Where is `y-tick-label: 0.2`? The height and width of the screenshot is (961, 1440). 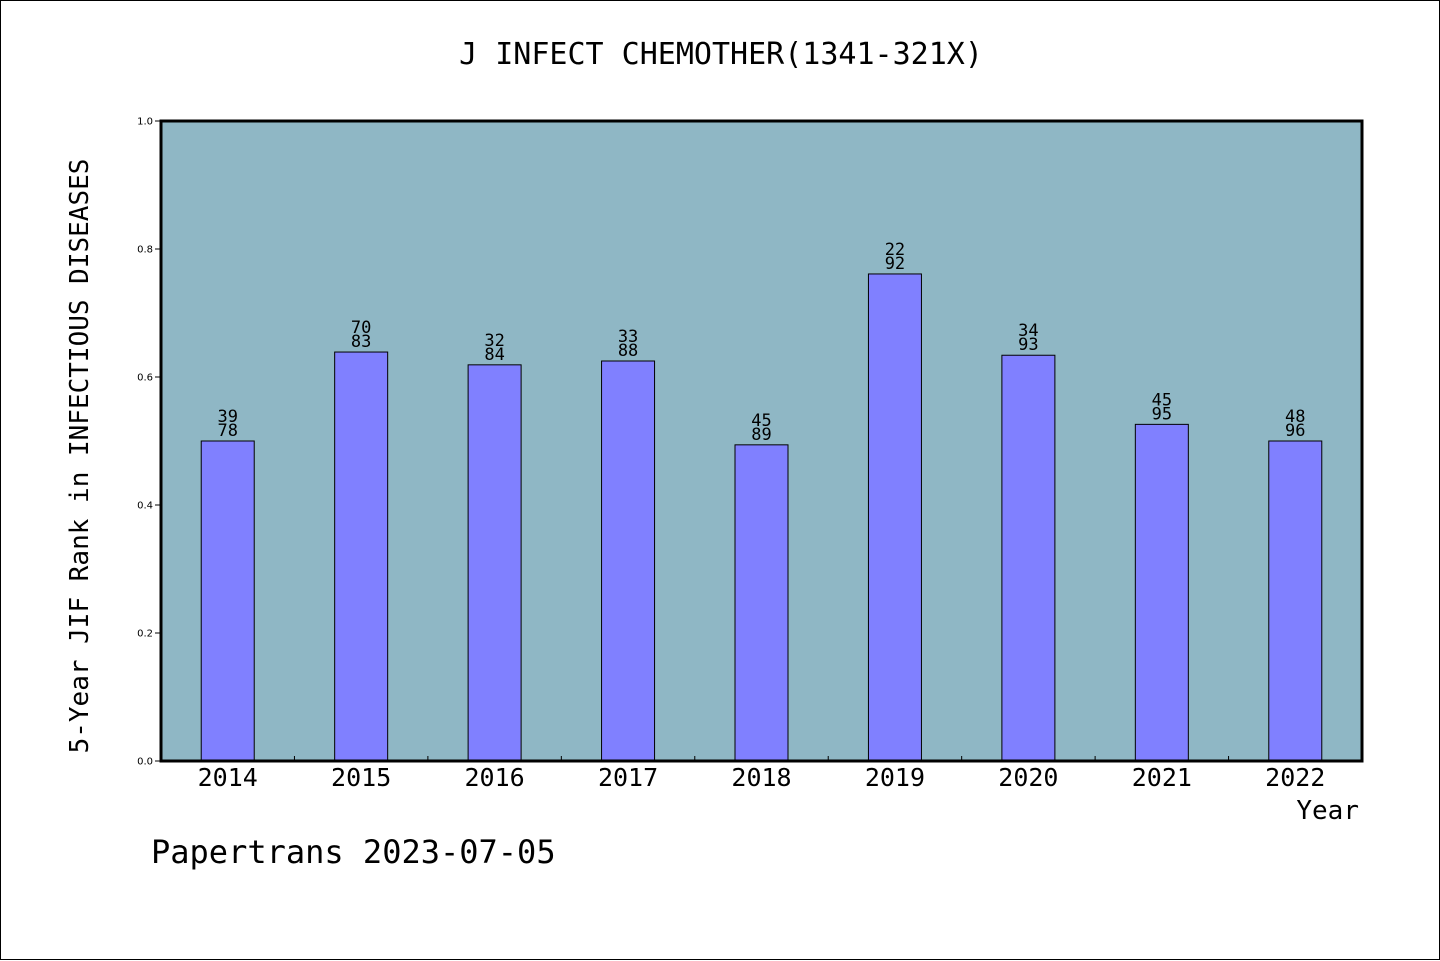 y-tick-label: 0.2 is located at coordinates (145, 634).